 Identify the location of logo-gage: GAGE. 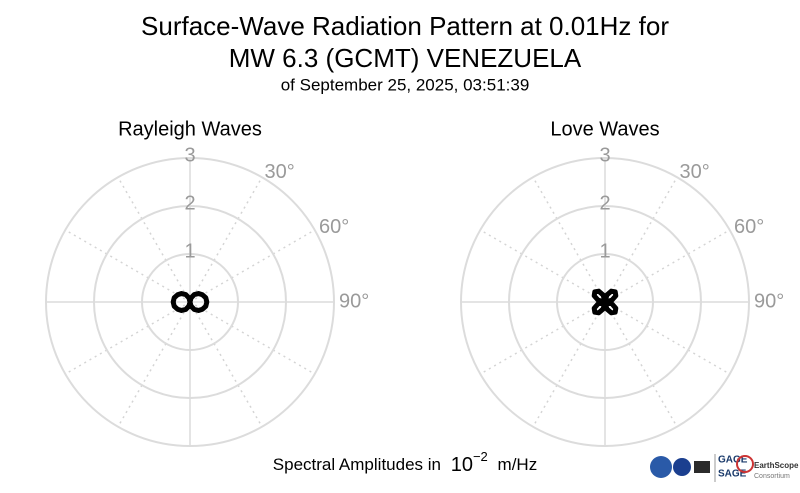
(733, 460).